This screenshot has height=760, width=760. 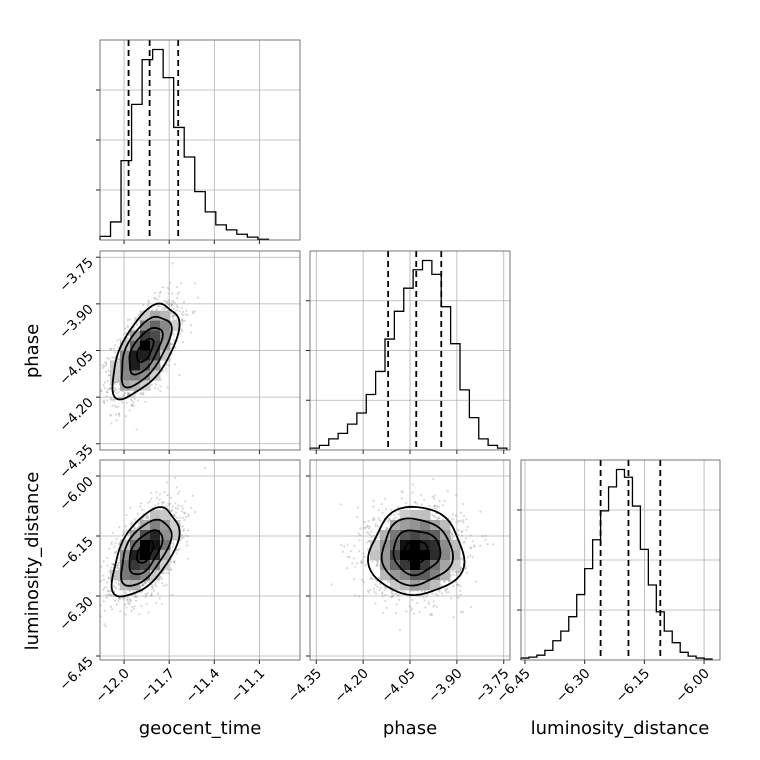 I want to click on hist-phase-hgrid, so click(x=410, y=350).